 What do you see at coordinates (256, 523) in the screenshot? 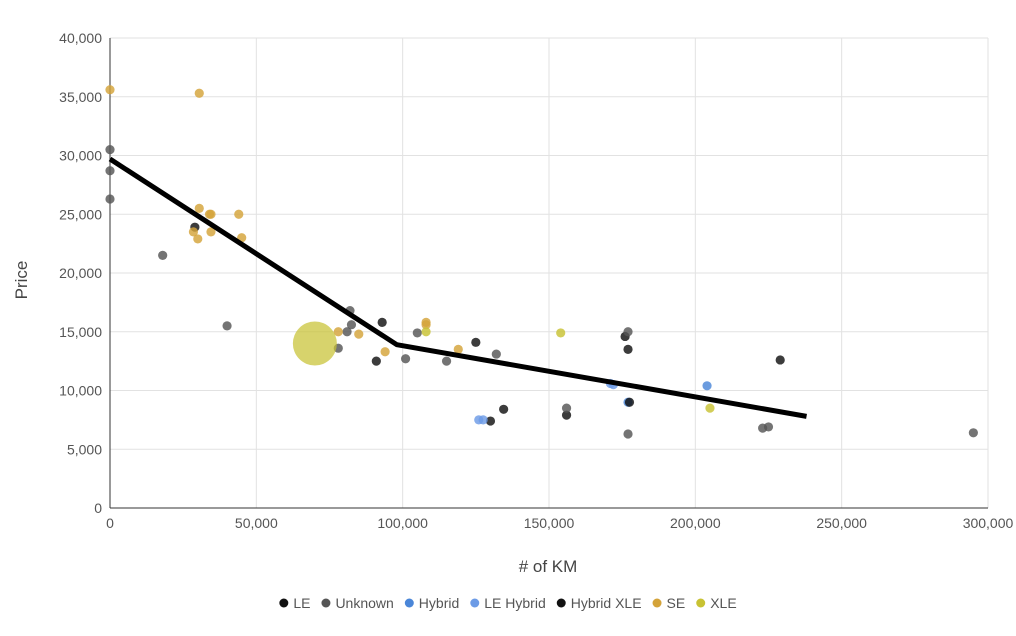
I see `x-tick-label: 50,000` at bounding box center [256, 523].